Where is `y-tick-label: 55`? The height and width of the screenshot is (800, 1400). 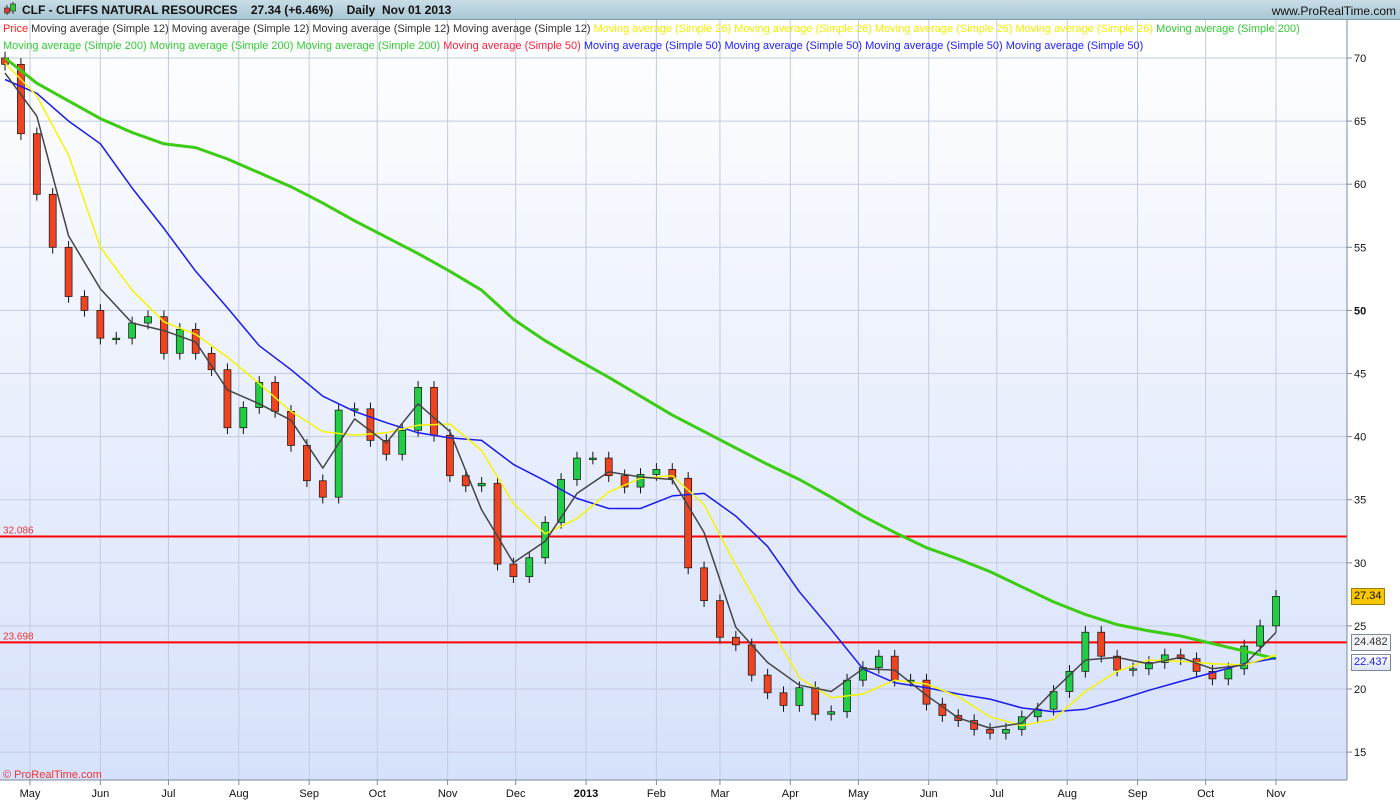 y-tick-label: 55 is located at coordinates (1360, 248).